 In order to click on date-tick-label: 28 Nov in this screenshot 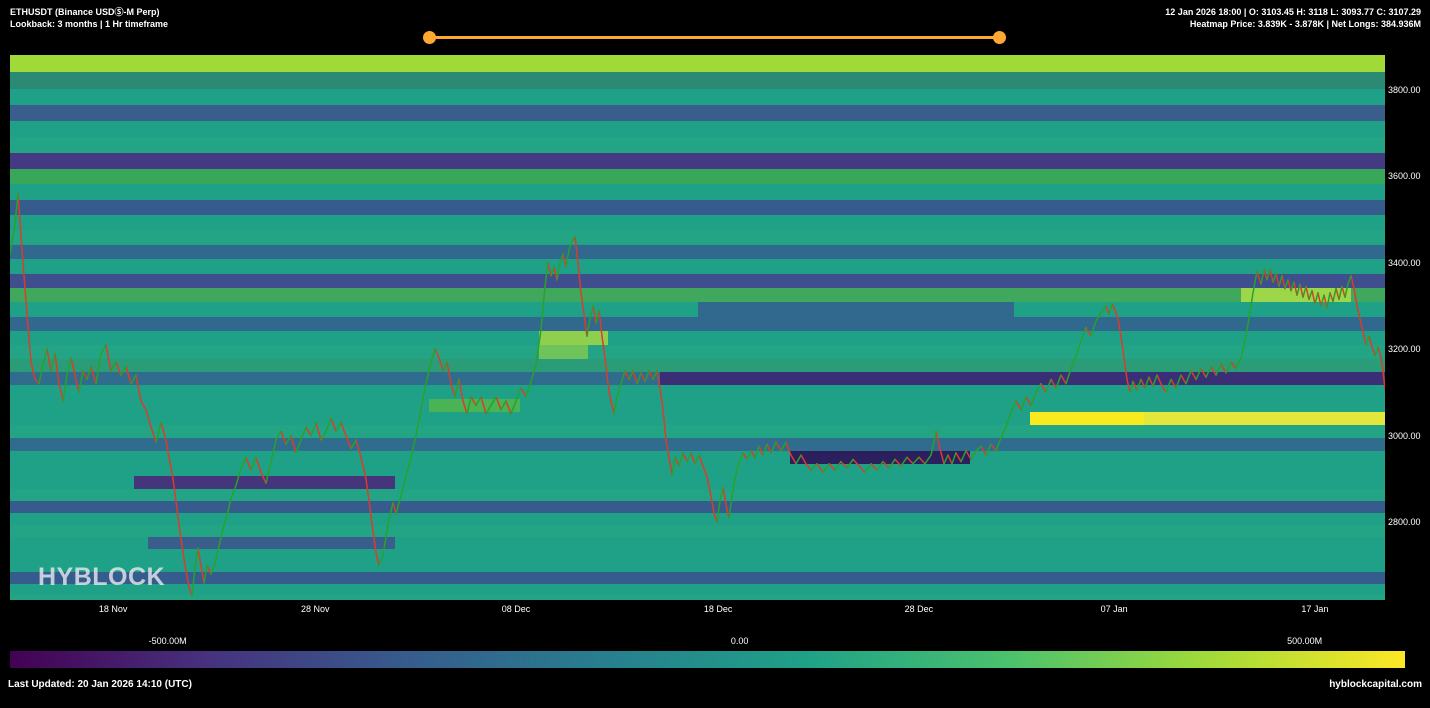, I will do `click(315, 609)`.